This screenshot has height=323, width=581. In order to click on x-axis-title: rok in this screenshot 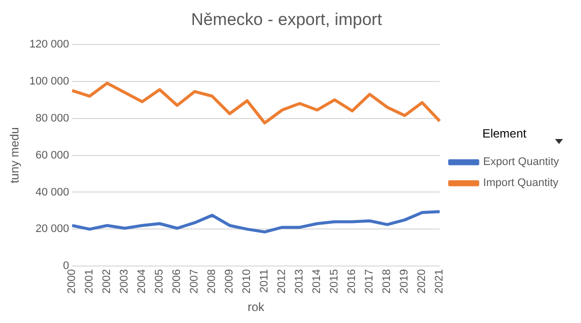, I will do `click(257, 307)`.